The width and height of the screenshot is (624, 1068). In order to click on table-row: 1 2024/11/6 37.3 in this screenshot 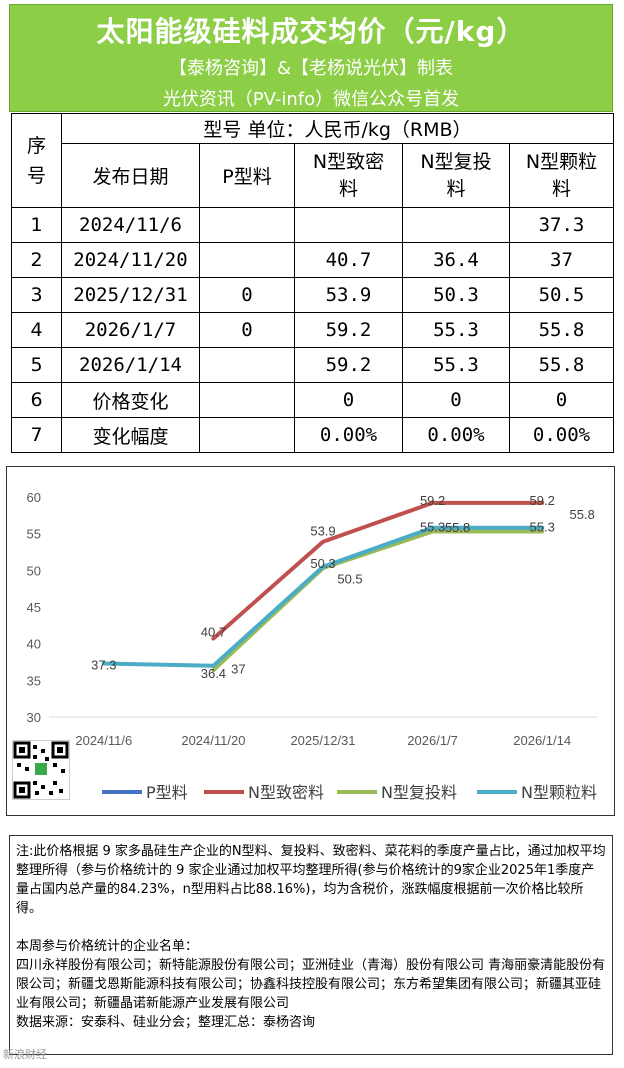, I will do `click(312, 225)`.